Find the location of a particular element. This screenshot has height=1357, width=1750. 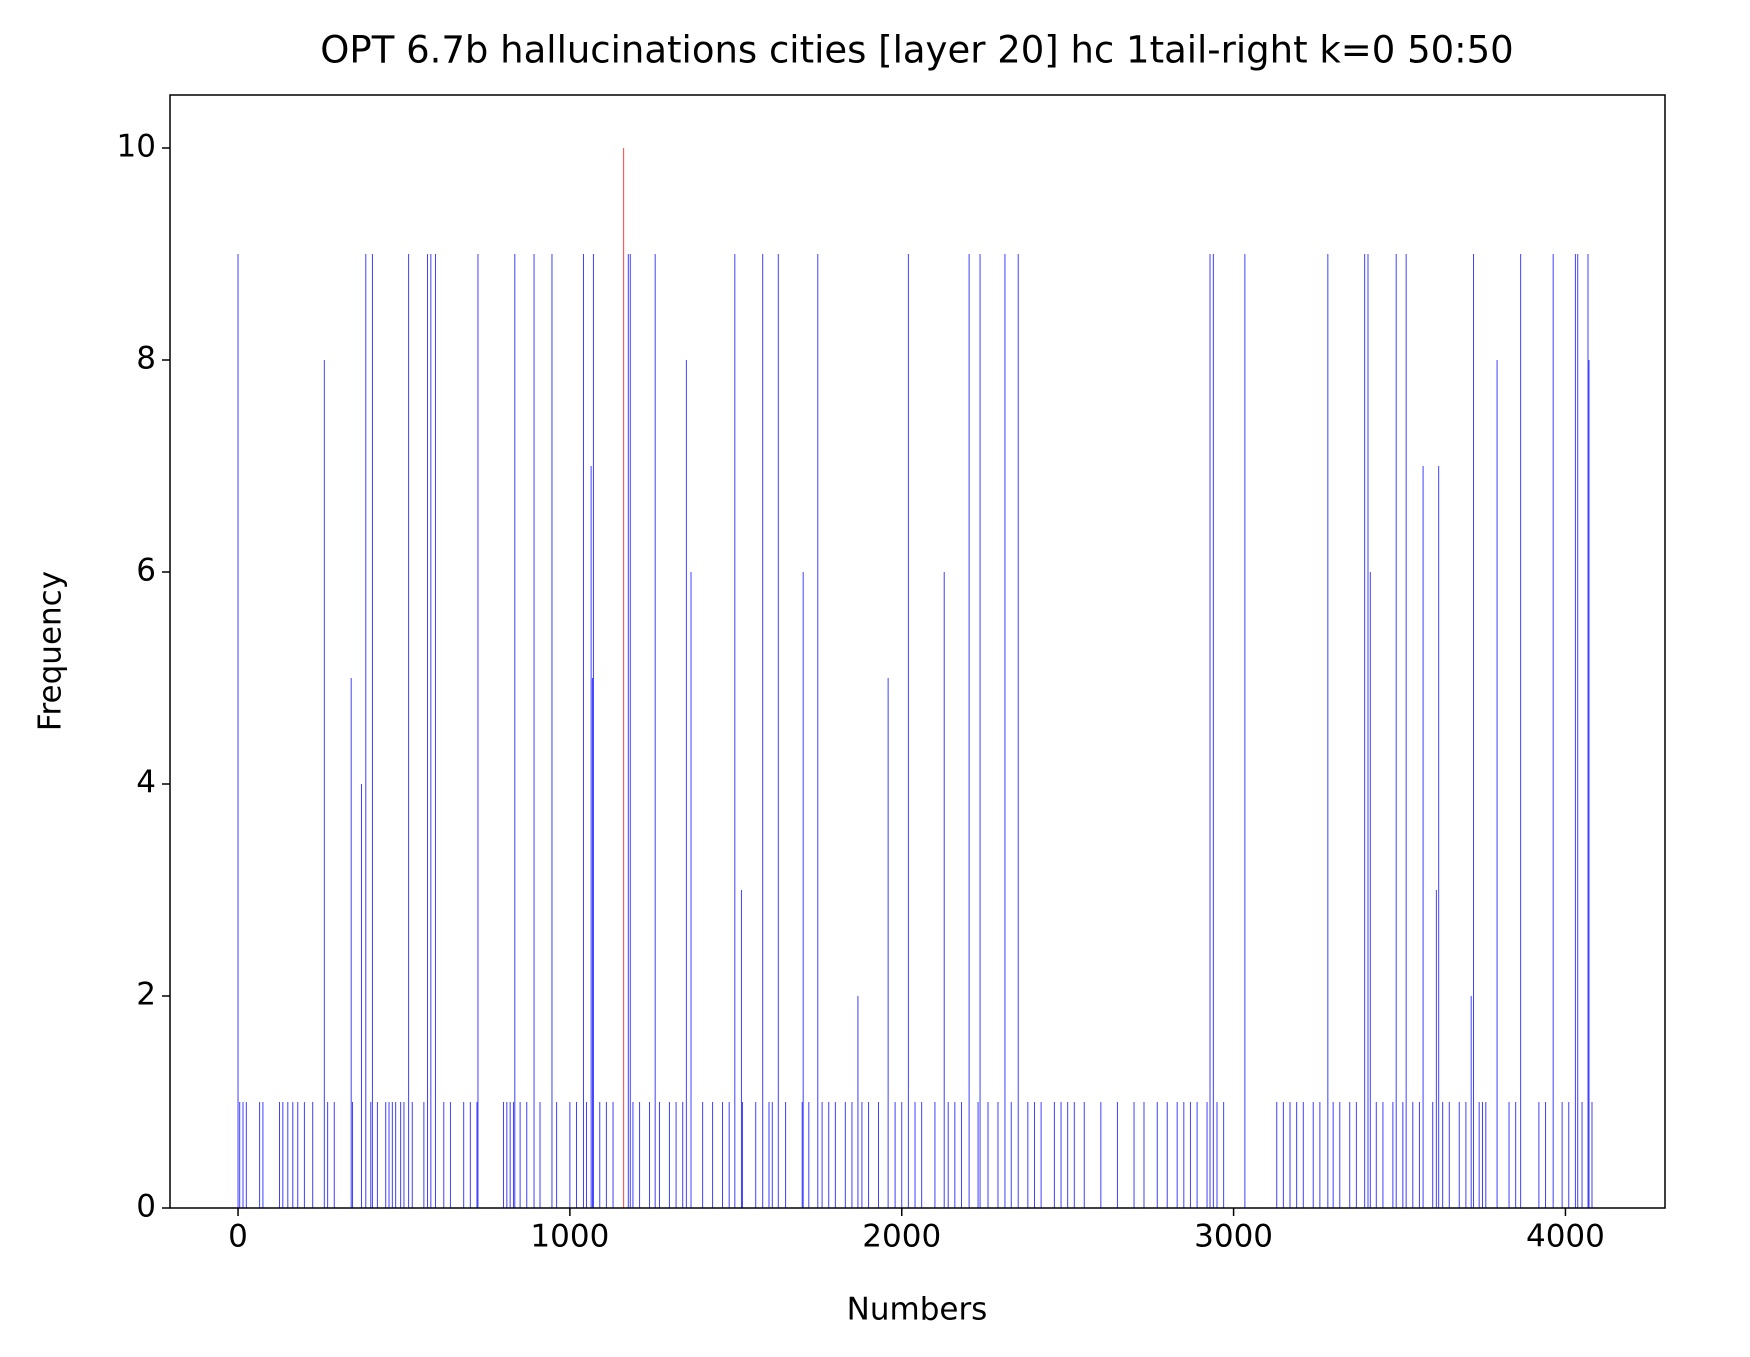

y-tick-label: 8 is located at coordinates (146, 359).